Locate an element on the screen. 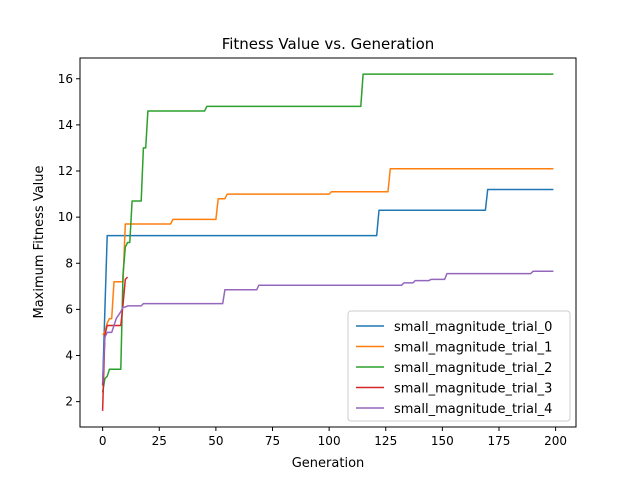  chart-title: Fitness Value vs. Generation is located at coordinates (328, 44).